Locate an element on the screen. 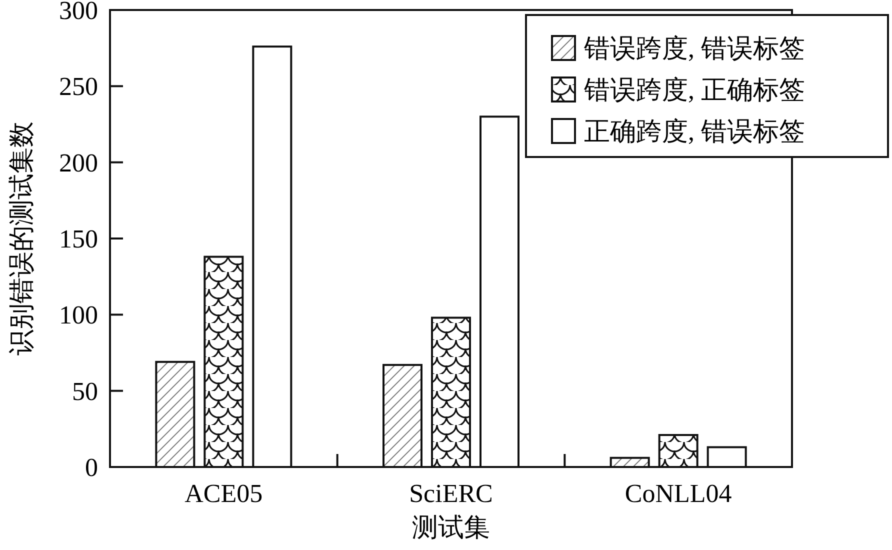 Image resolution: width=892 pixels, height=550 pixels. x-tick-label: ACE05 is located at coordinates (223, 493).